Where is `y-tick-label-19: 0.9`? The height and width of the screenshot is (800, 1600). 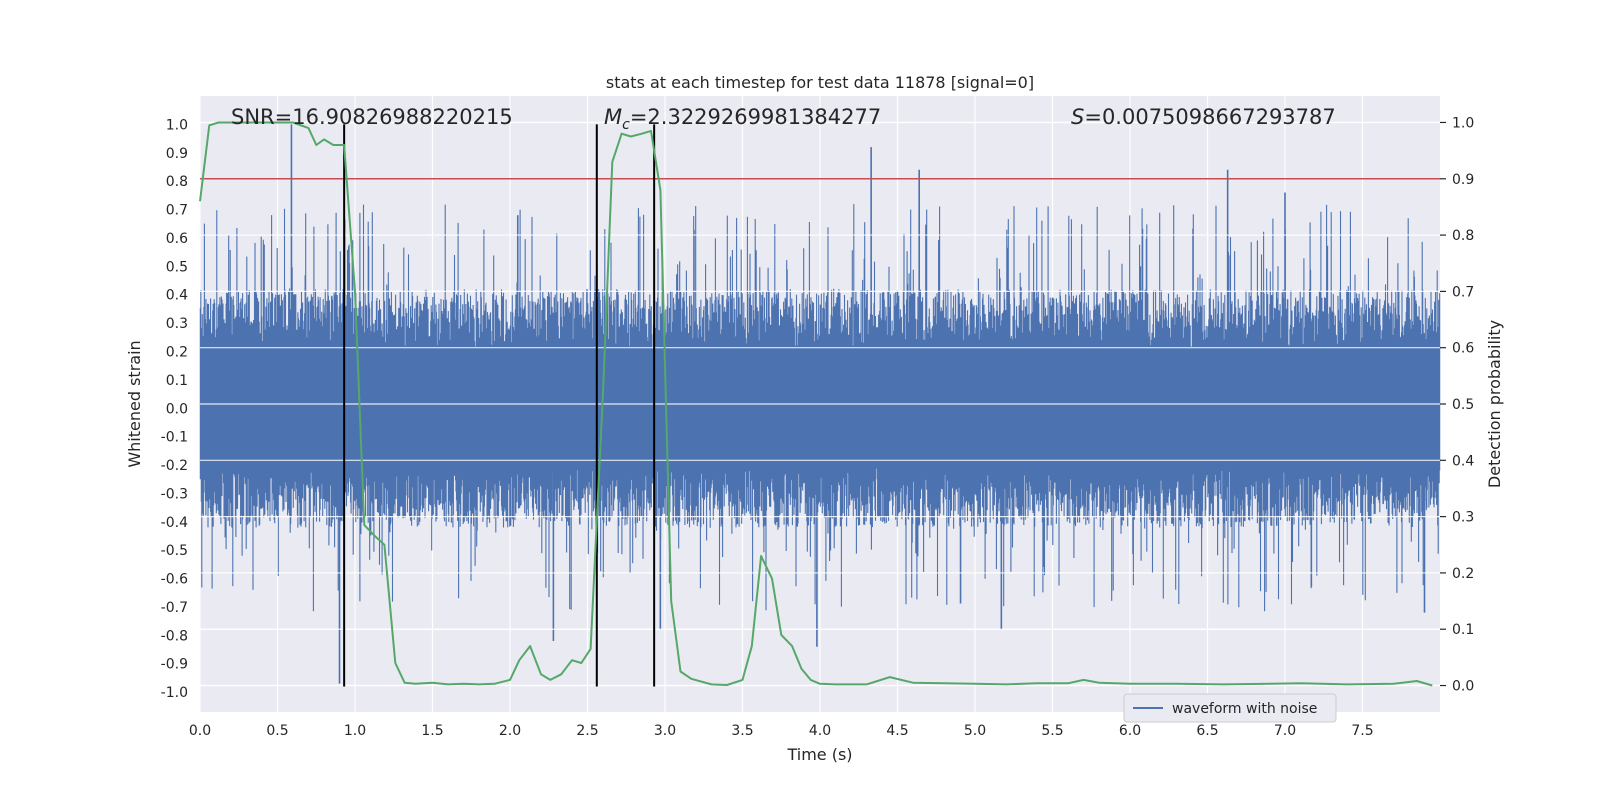
y-tick-label-19: 0.9 is located at coordinates (177, 154).